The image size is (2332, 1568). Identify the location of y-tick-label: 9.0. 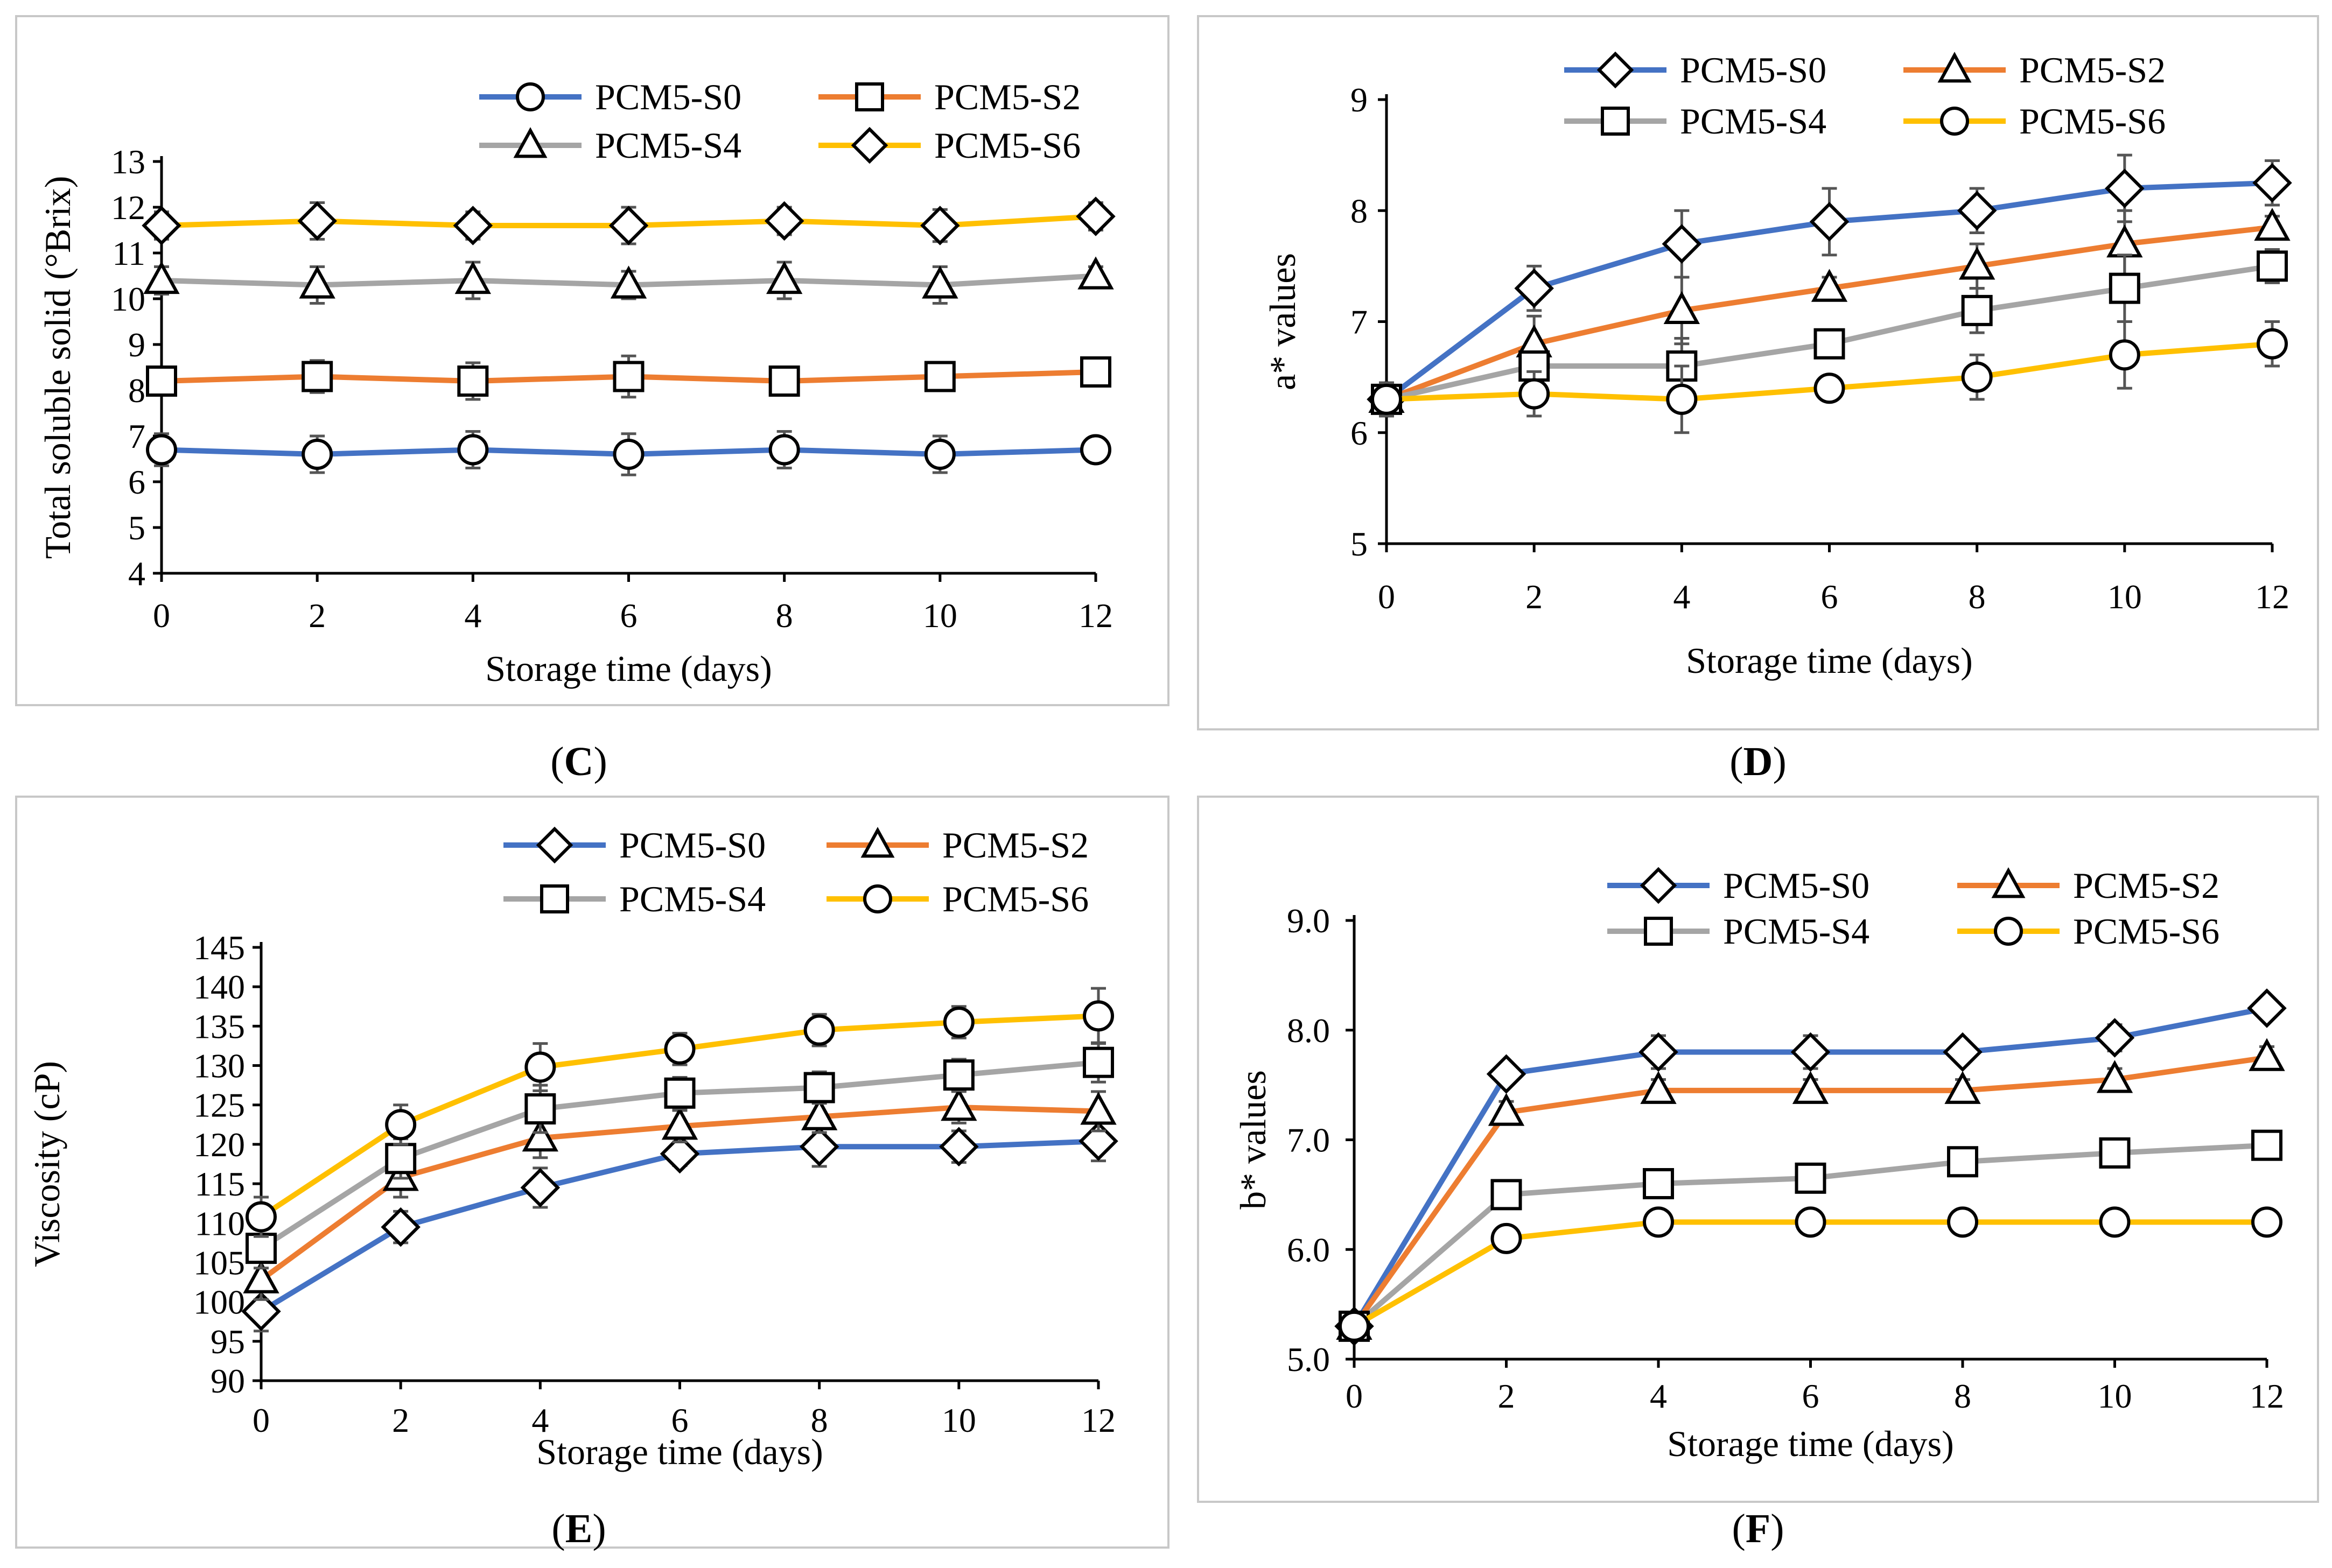
(1308, 921).